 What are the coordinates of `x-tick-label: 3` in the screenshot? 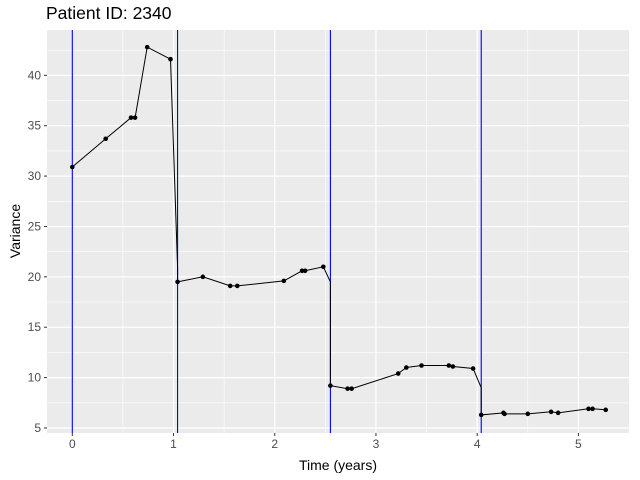 It's located at (376, 444).